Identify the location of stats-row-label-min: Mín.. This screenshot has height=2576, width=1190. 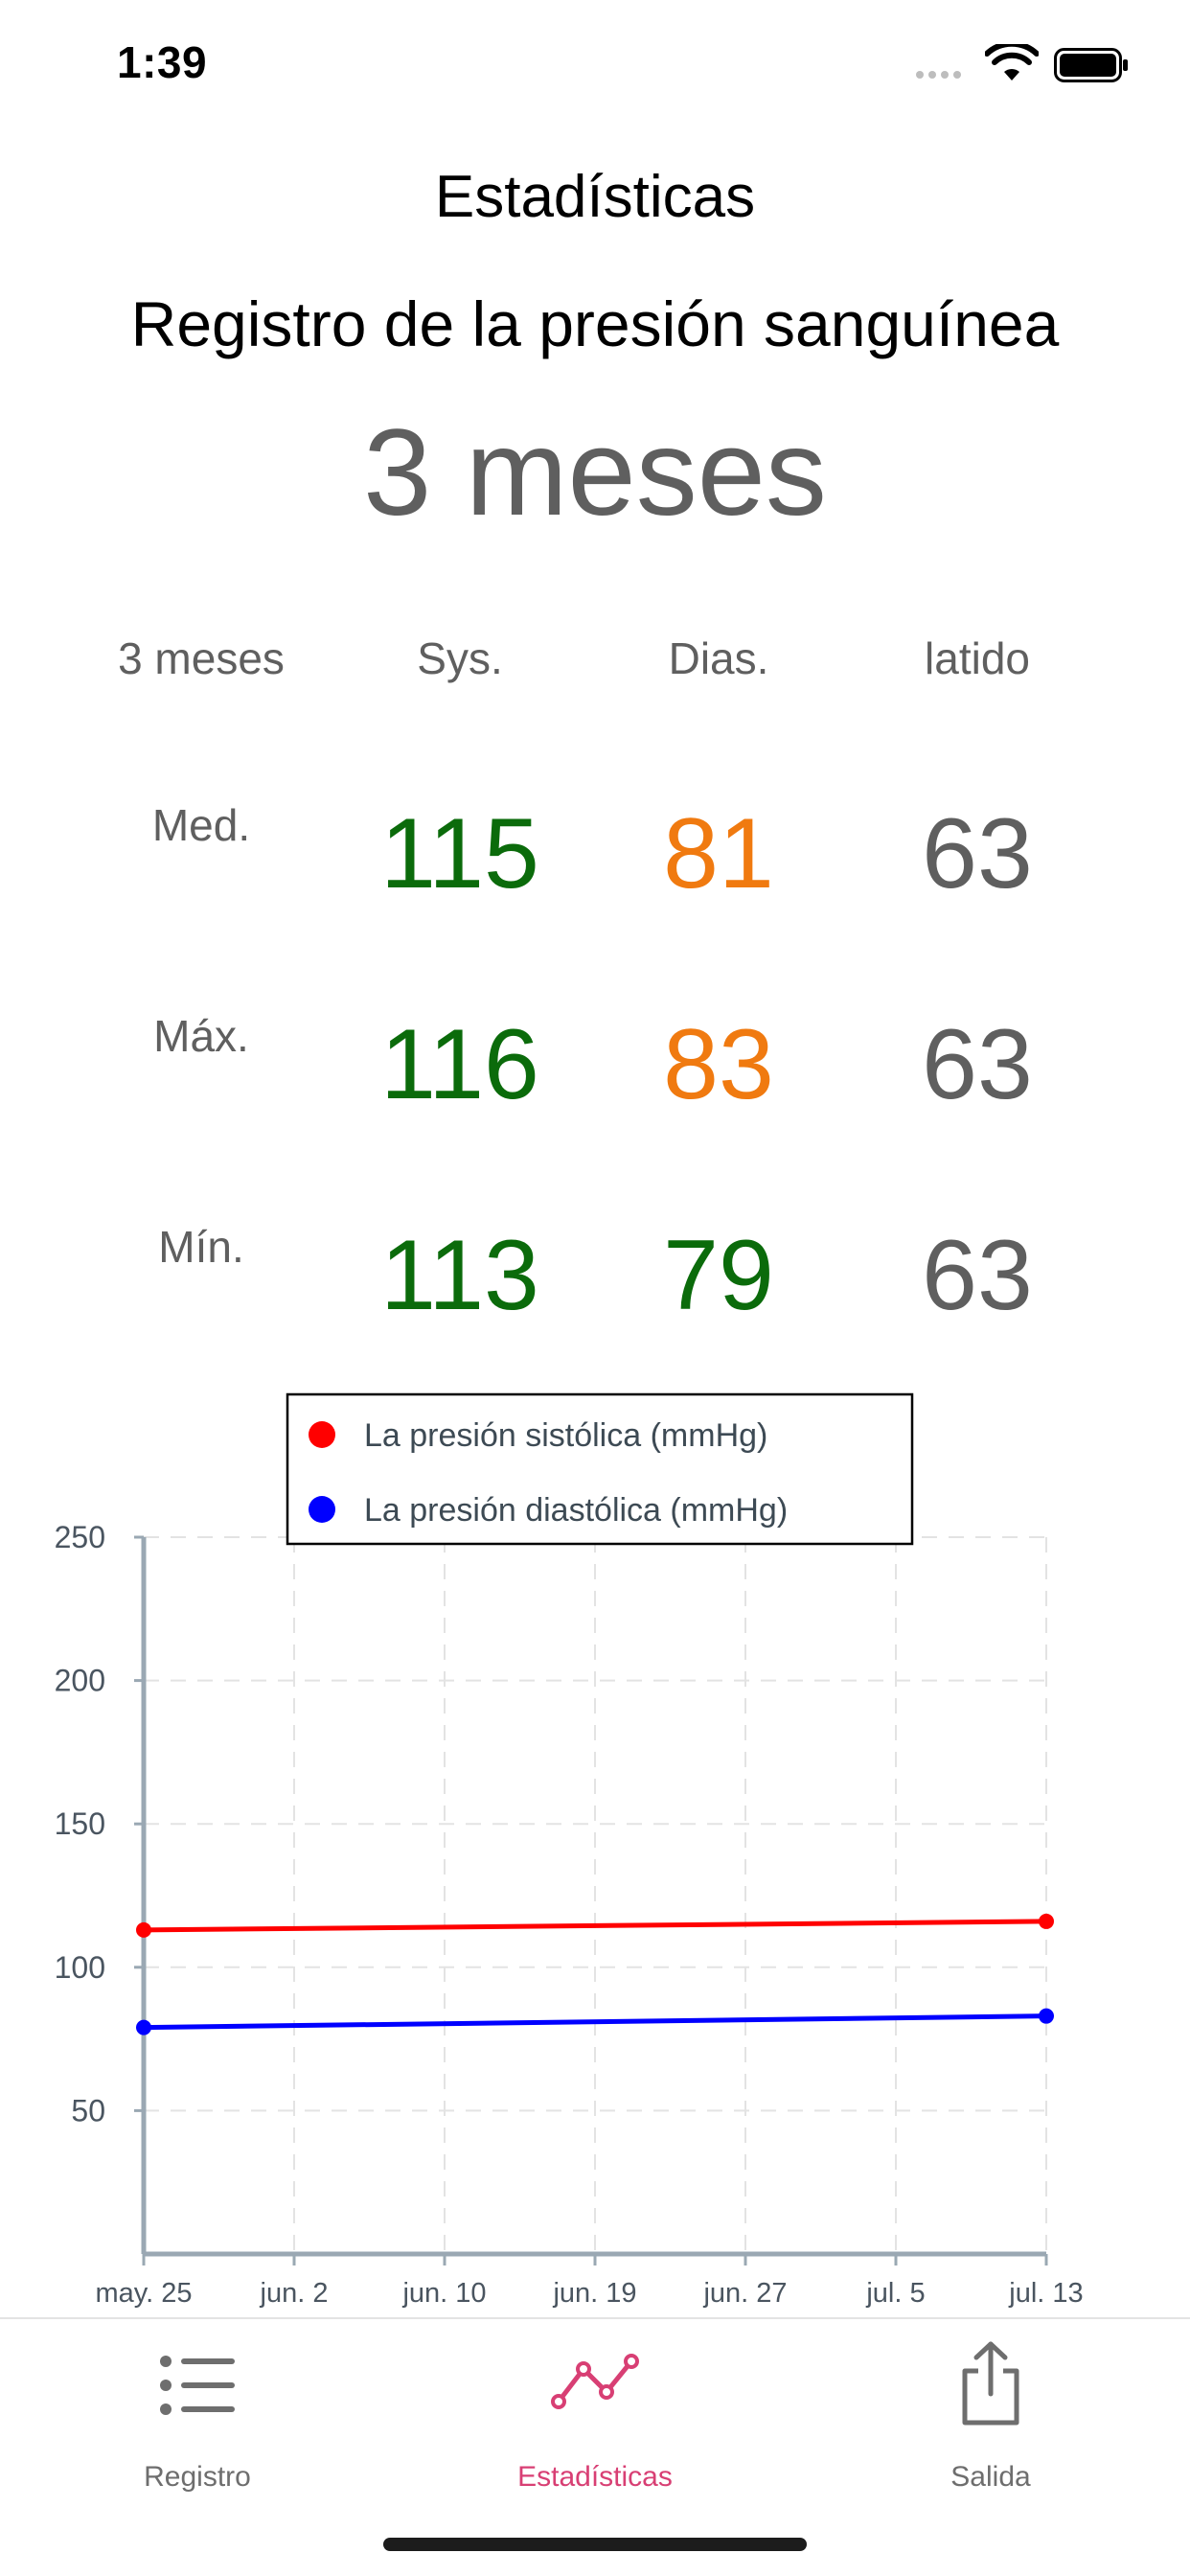
(201, 1247).